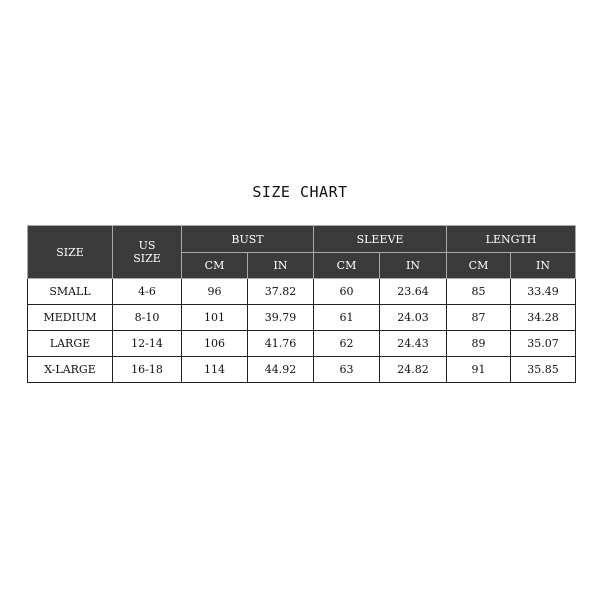 This screenshot has width=600, height=600. Describe the element at coordinates (543, 317) in the screenshot. I see `cell-length-in: 34.28` at that location.